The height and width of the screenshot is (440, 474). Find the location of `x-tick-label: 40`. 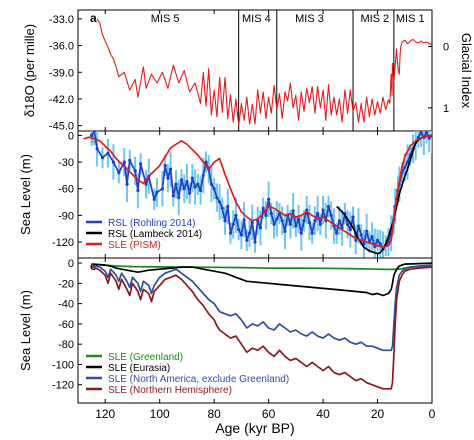

x-tick-label: 40 is located at coordinates (323, 414).